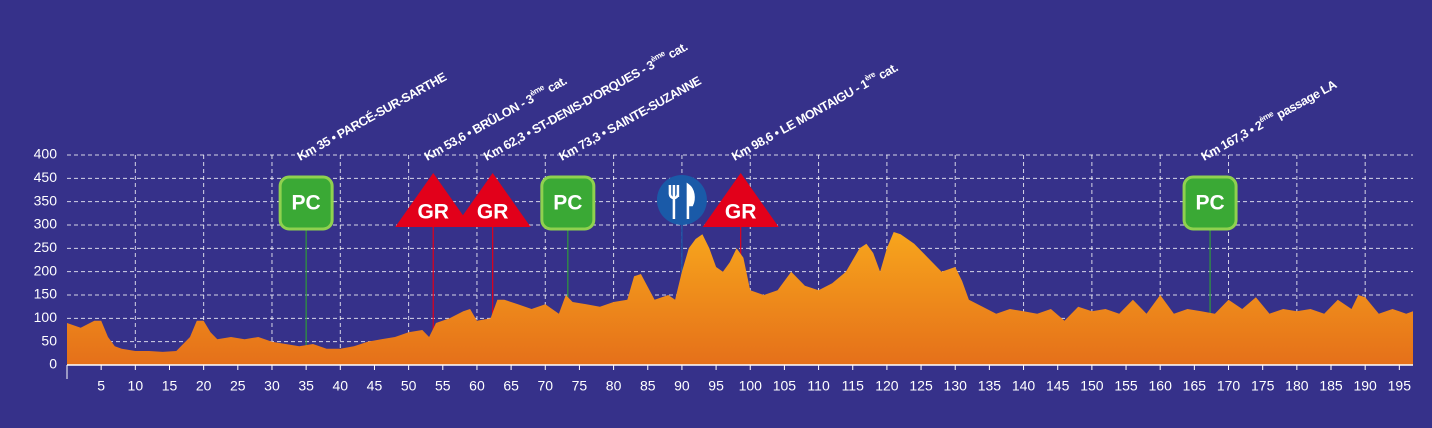 The width and height of the screenshot is (1432, 428). What do you see at coordinates (690, 200) in the screenshot?
I see `knife` at bounding box center [690, 200].